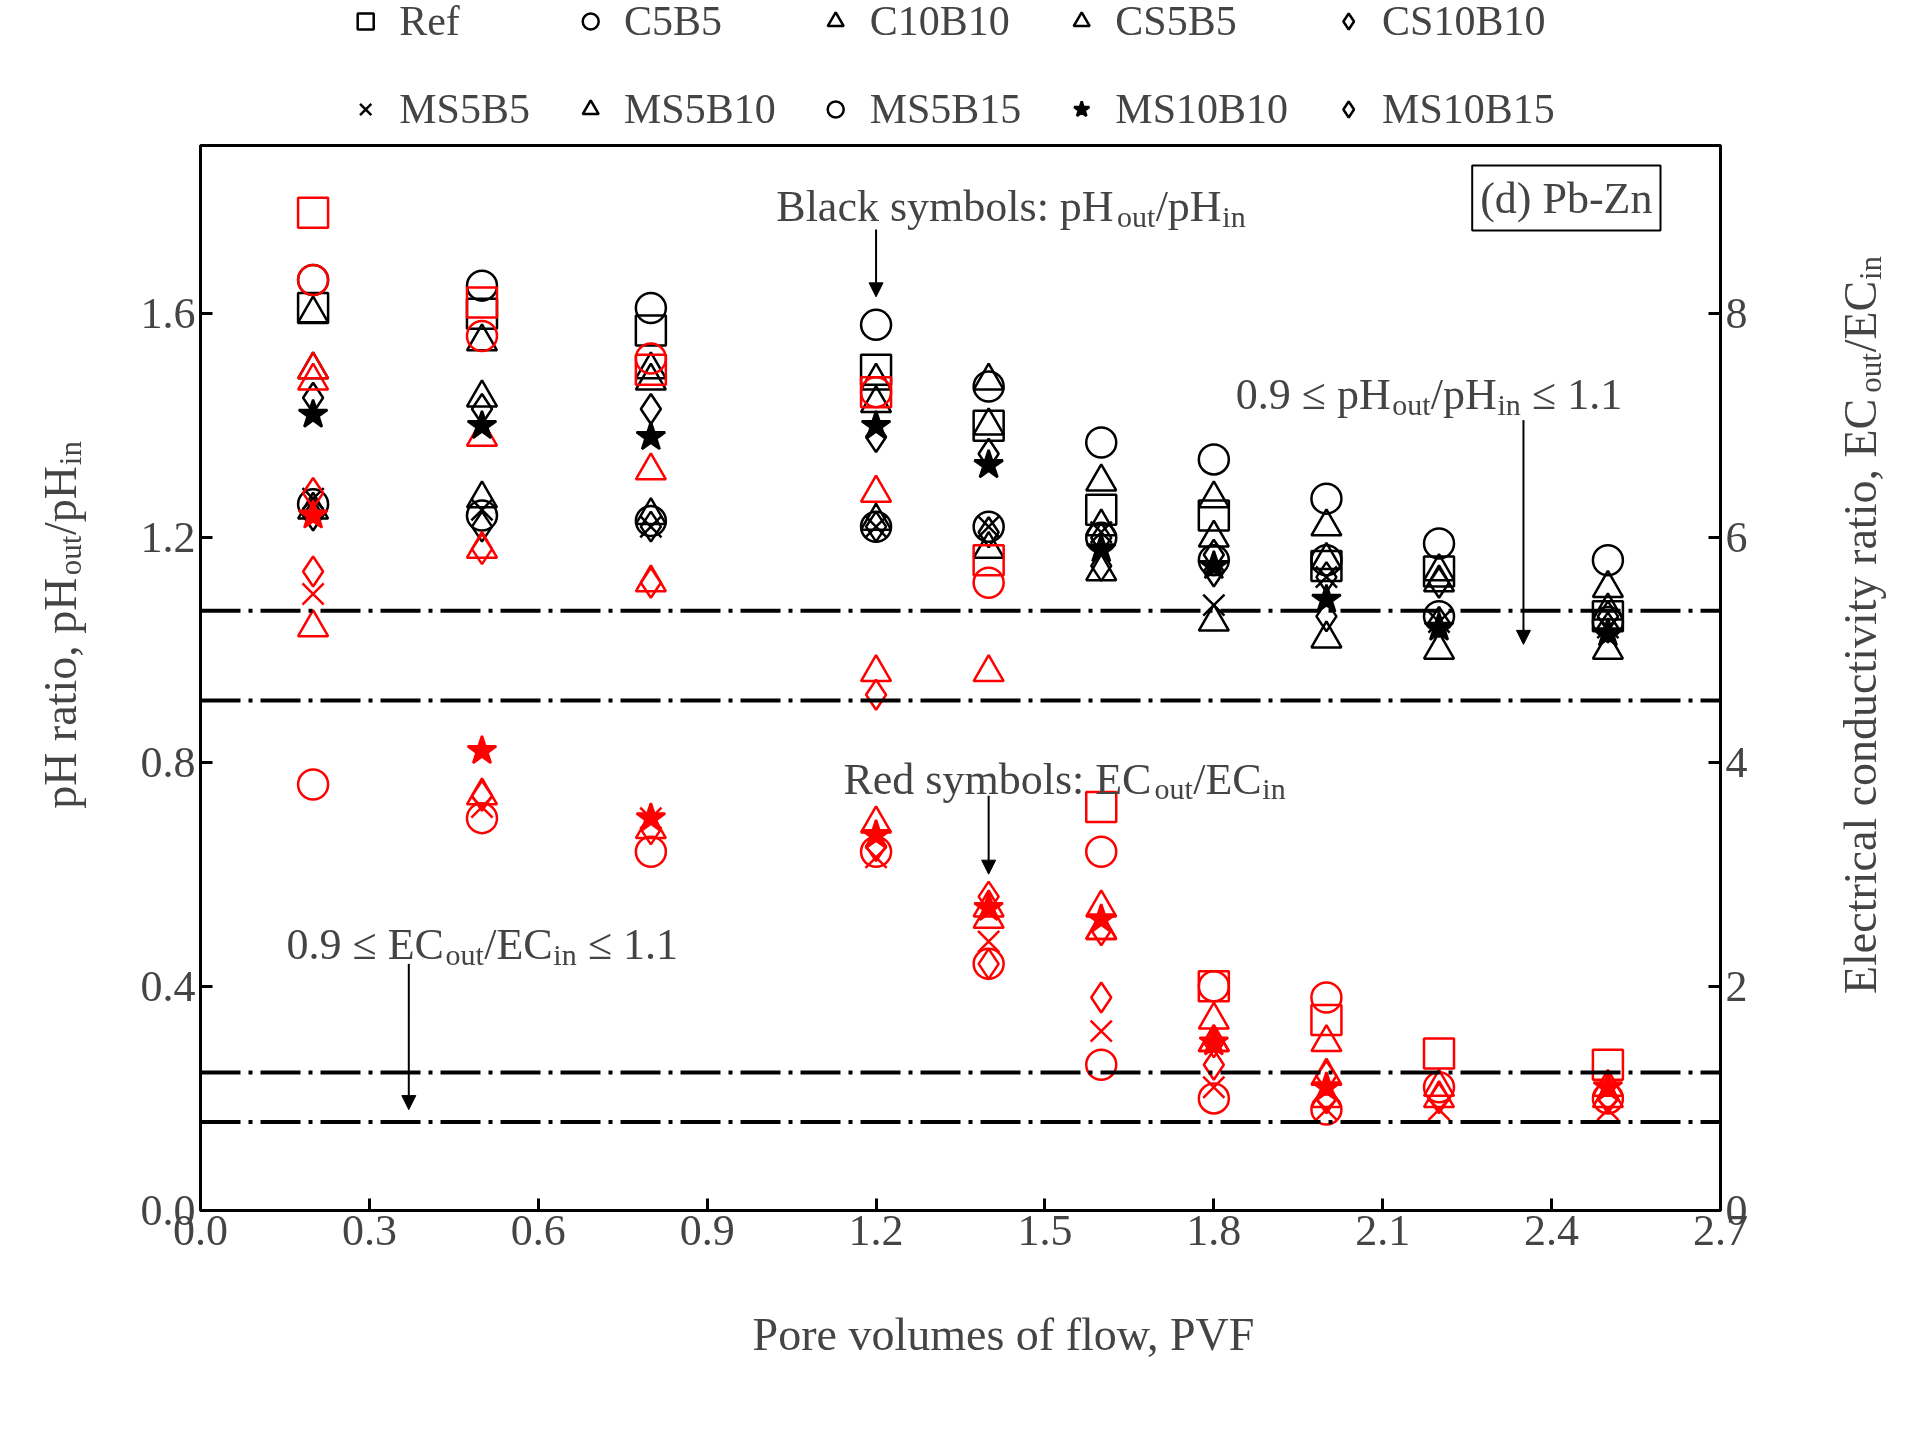 This screenshot has width=1923, height=1445. I want to click on y-tick-label: 1.2, so click(168, 538).